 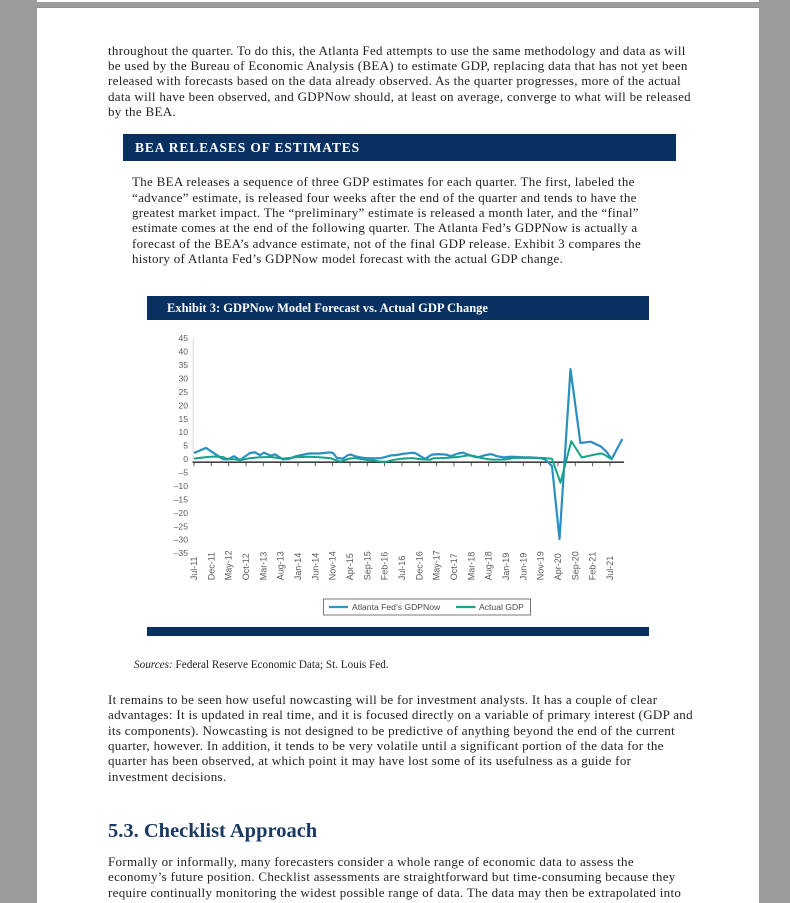 What do you see at coordinates (298, 567) in the screenshot?
I see `svg-text: Jan-14` at bounding box center [298, 567].